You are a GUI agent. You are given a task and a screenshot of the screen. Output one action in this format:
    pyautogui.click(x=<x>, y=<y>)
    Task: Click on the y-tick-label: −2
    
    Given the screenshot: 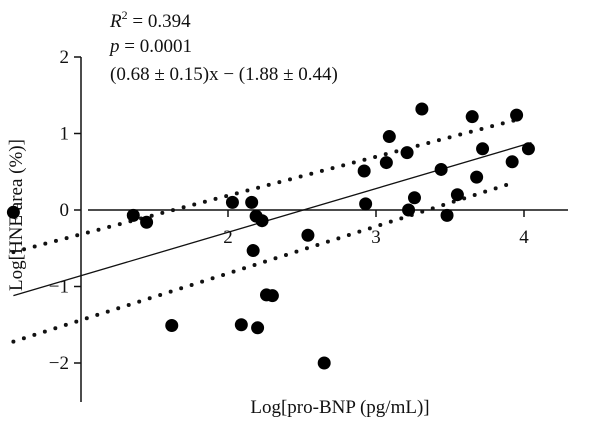 What is the action you would take?
    pyautogui.click(x=59, y=363)
    